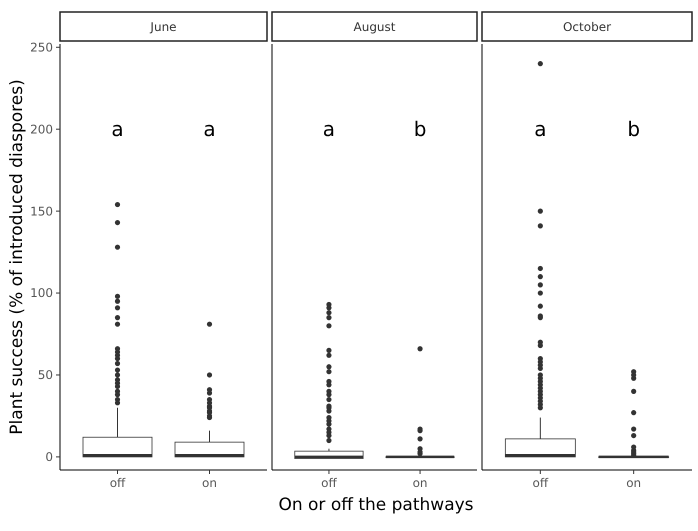  What do you see at coordinates (376, 505) in the screenshot?
I see `x-axis-title: On or off the pathways` at bounding box center [376, 505].